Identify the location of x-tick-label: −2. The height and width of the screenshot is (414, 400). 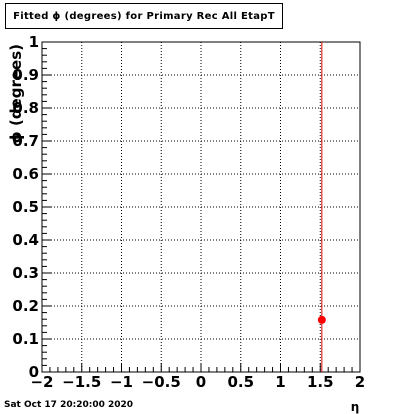
(41, 382).